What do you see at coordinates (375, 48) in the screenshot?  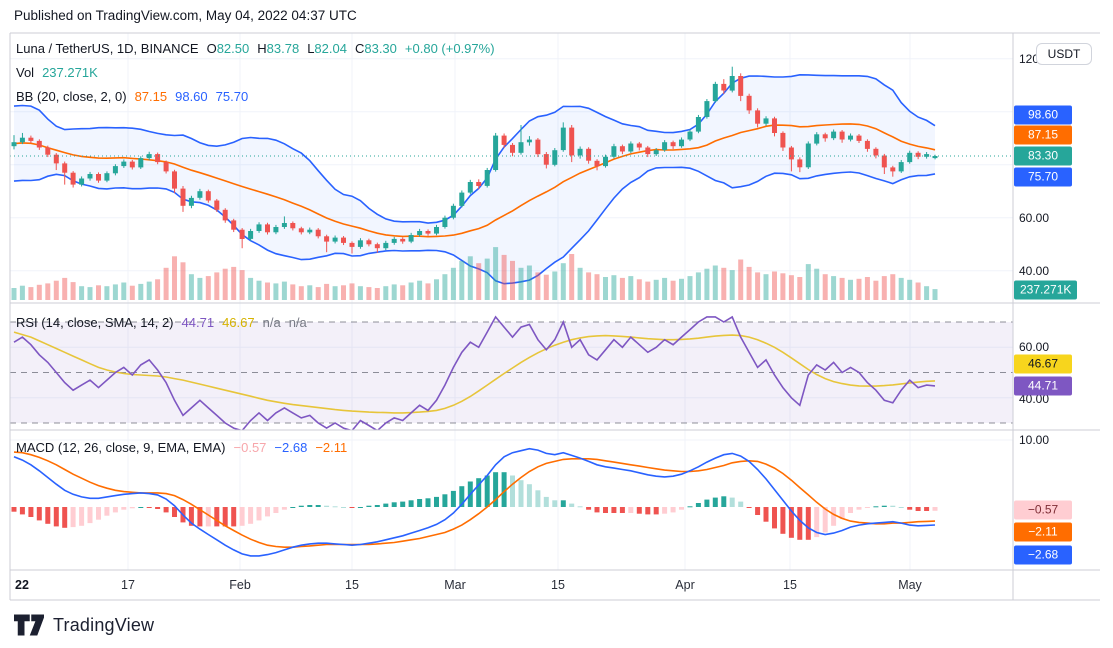 I see `ohlc-close: C 83.30` at bounding box center [375, 48].